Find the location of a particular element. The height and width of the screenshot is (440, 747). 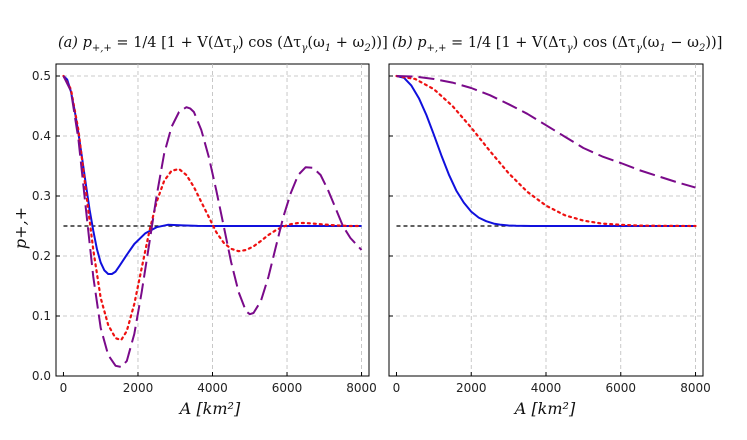

series-line-purple-dashed is located at coordinates (546, 132).